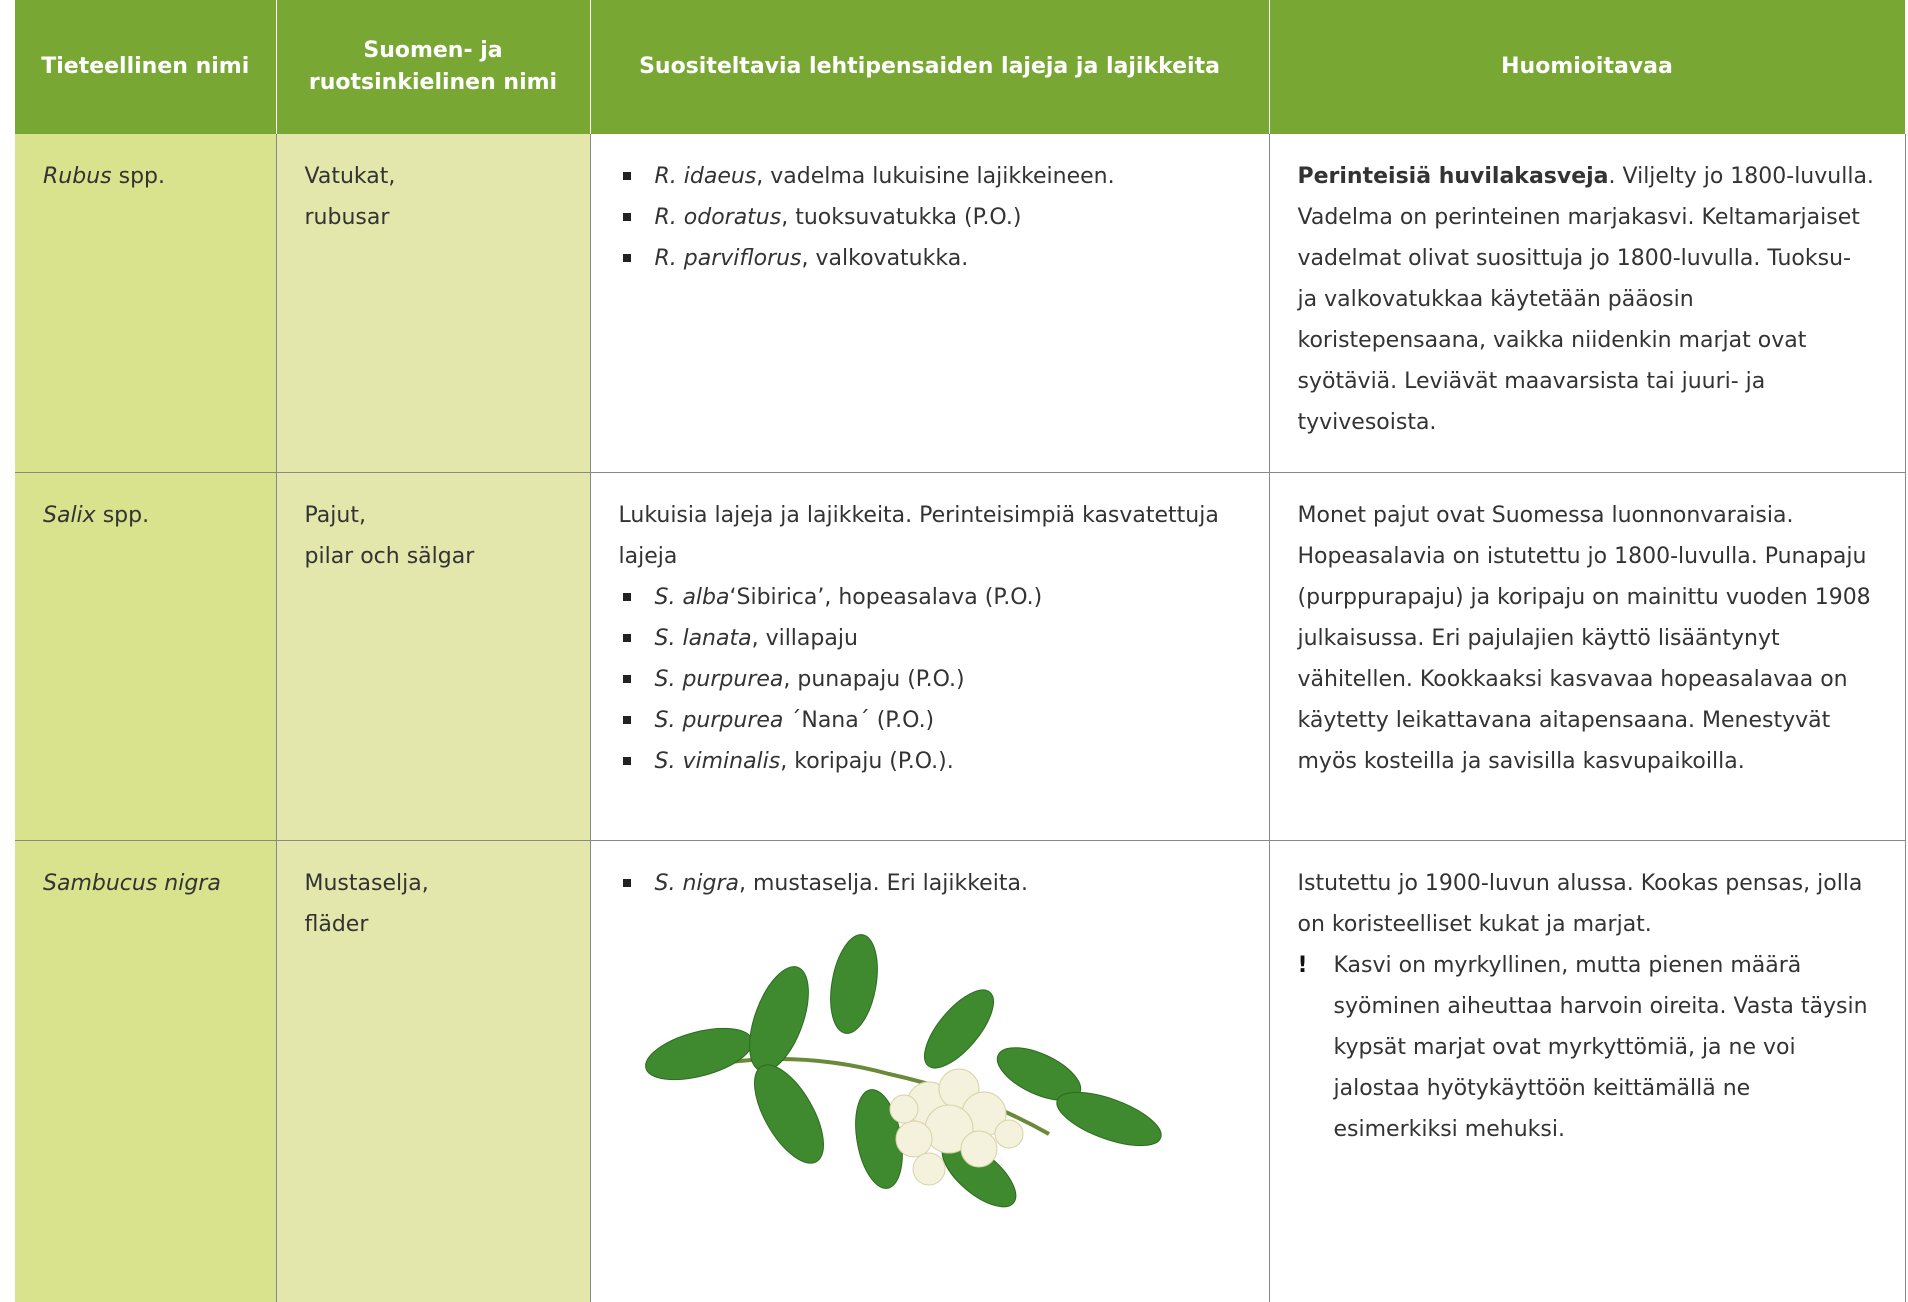 The height and width of the screenshot is (1302, 1908). I want to click on scientific-italic: Rubus, so click(77, 176).